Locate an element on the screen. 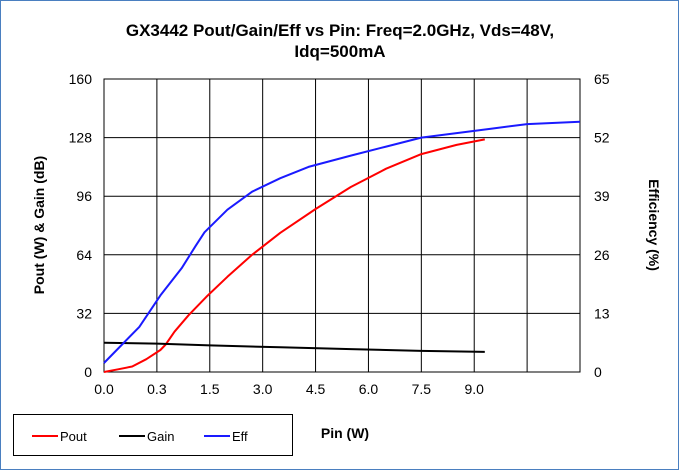 The width and height of the screenshot is (679, 470). chart-title-line2: Idq=500mA is located at coordinates (339, 51).